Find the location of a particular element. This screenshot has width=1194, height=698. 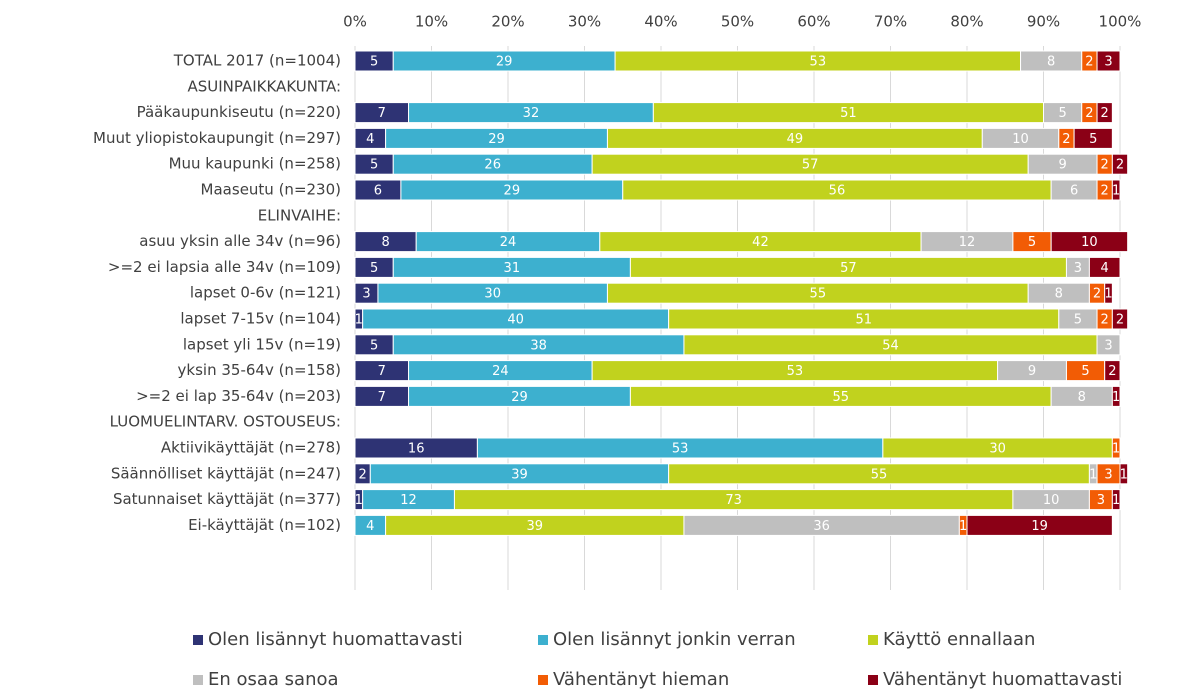

y-tick-label: Muu kaupunki (n=258) is located at coordinates (255, 164).